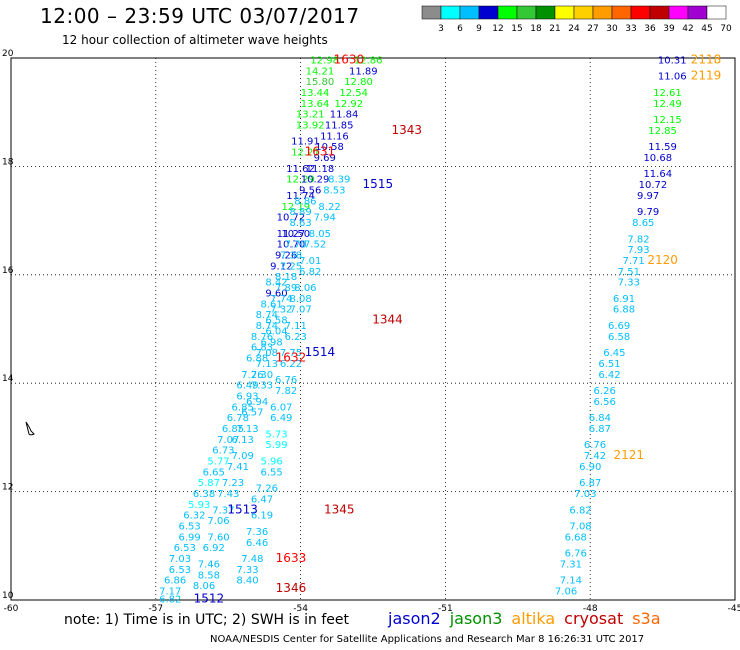  I want to click on wave-height-value: 7.94, so click(325, 218).